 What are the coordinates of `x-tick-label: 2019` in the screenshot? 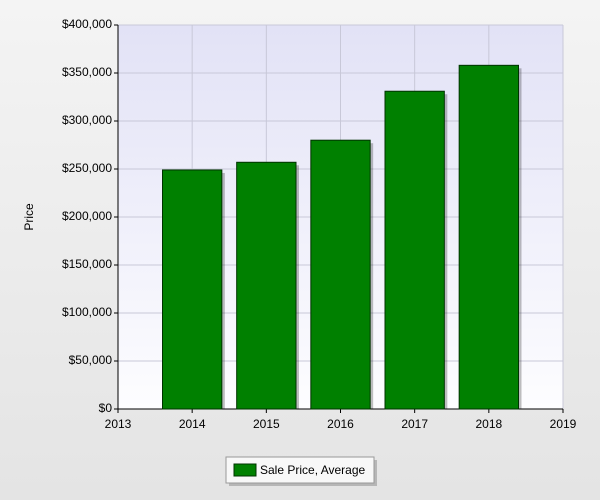 It's located at (563, 424).